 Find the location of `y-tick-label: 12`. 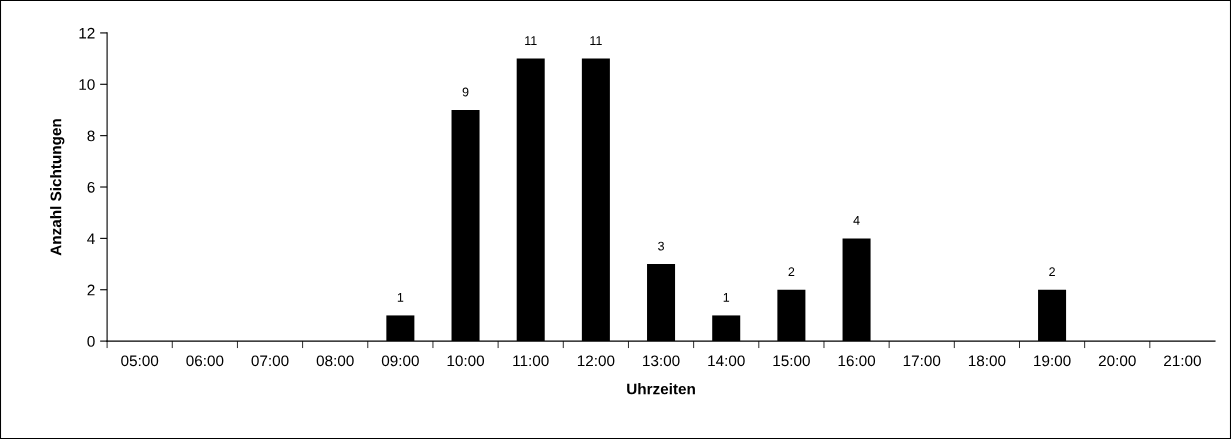

y-tick-label: 12 is located at coordinates (87, 33).